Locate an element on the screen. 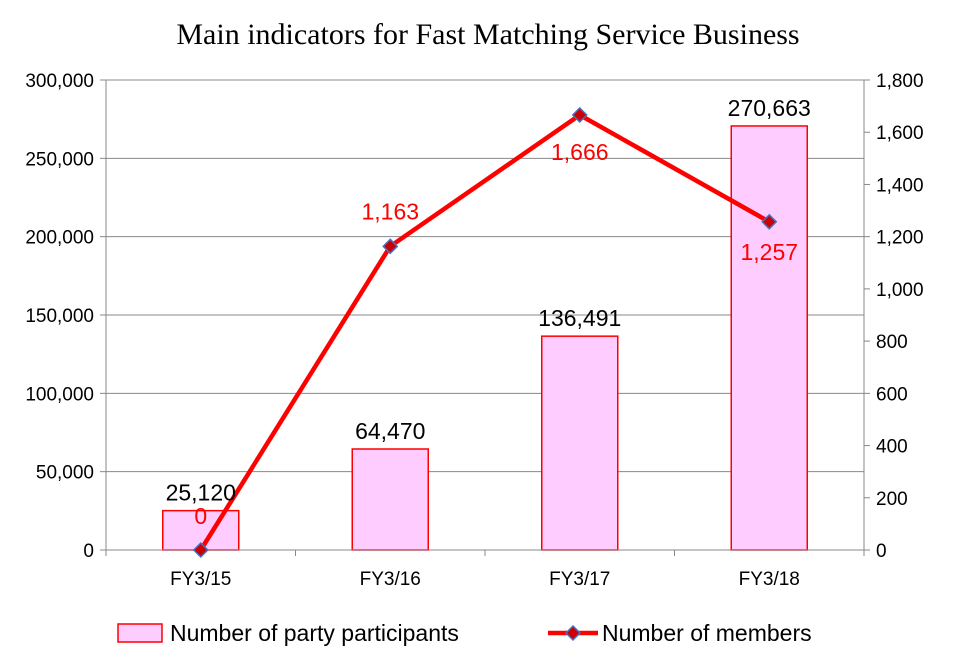 This screenshot has height=668, width=960. x-tick-label: FY3/15 is located at coordinates (200, 579).